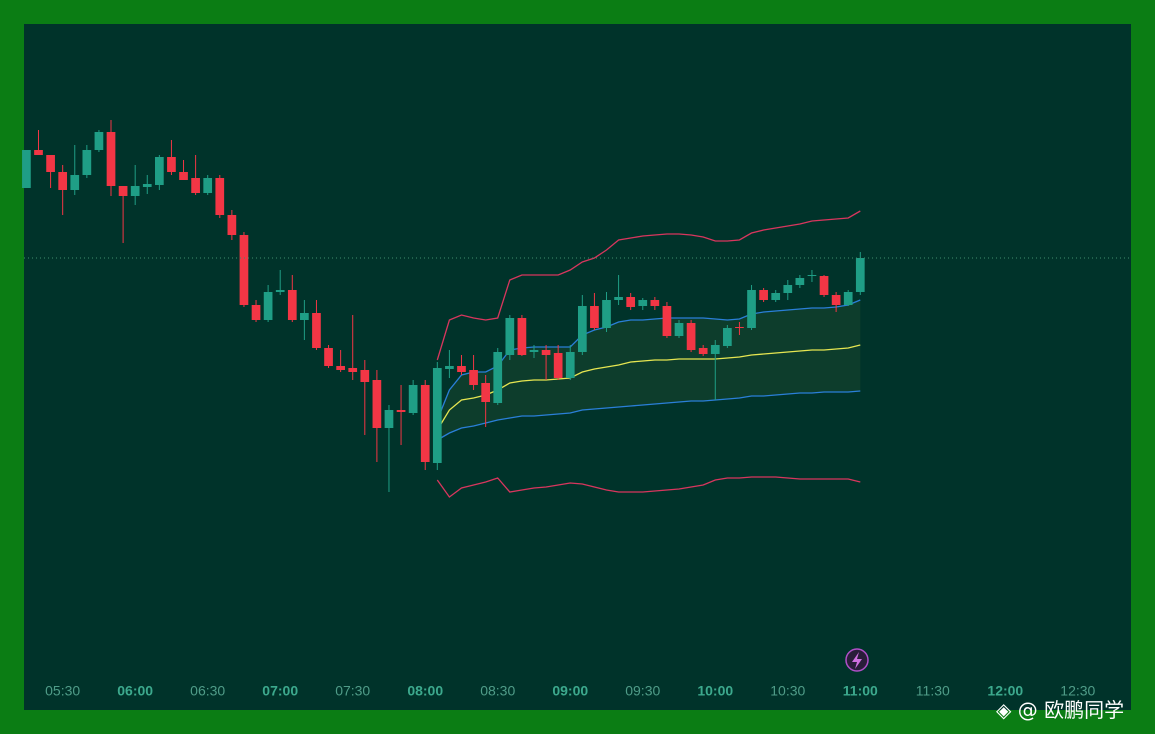 The image size is (1155, 734). What do you see at coordinates (570, 691) in the screenshot?
I see `x-tick-label: 09:00` at bounding box center [570, 691].